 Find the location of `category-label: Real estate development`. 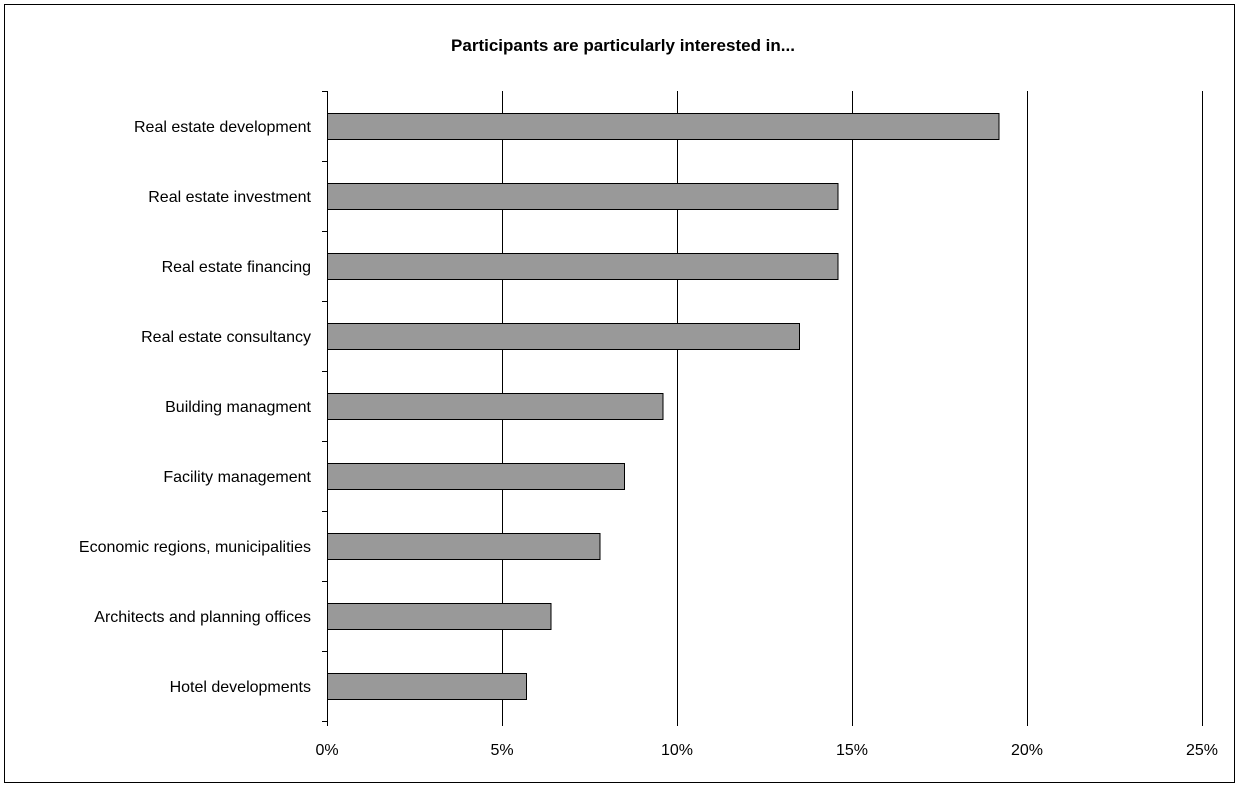

category-label: Real estate development is located at coordinates (223, 127).